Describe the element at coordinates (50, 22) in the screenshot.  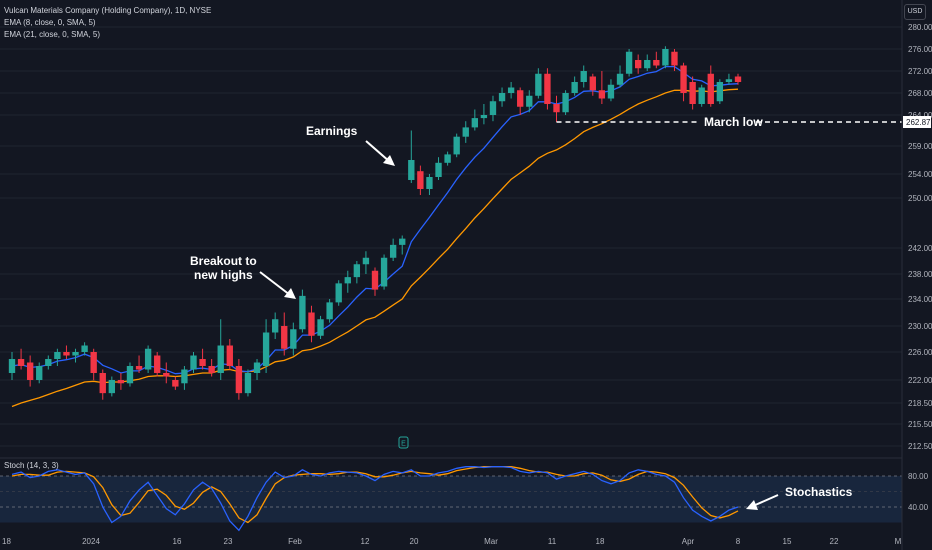
I see `ema8-legend: EMA (8, close, 0, SMA, 5)` at that location.